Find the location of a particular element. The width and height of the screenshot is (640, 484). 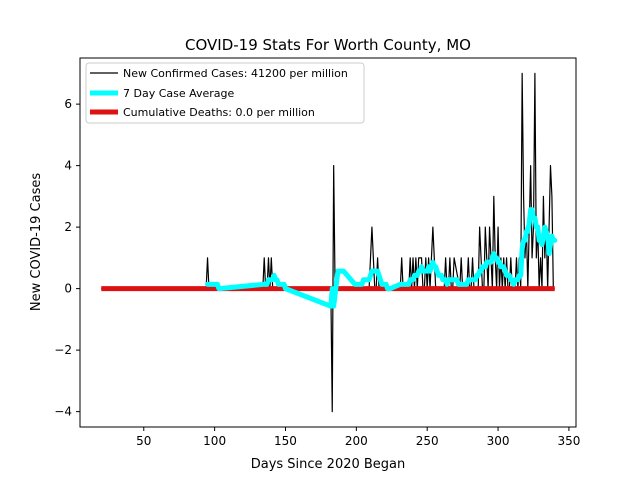

legend-box is located at coordinates (225, 93).